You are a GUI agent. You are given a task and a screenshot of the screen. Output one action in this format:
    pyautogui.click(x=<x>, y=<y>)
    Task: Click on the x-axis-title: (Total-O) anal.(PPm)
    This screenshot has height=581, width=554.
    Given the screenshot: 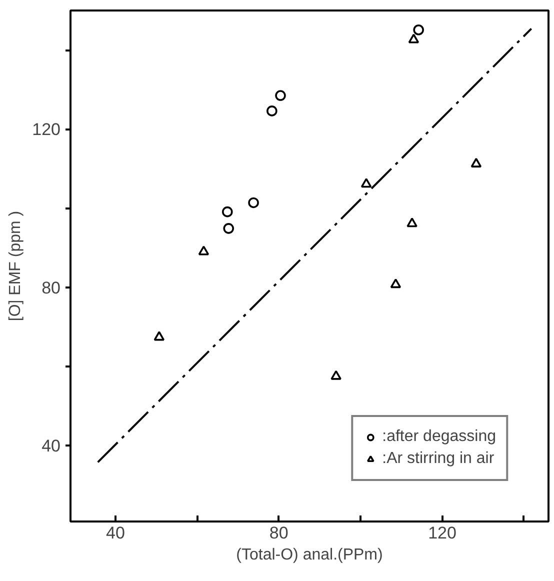 What is the action you would take?
    pyautogui.click(x=309, y=555)
    